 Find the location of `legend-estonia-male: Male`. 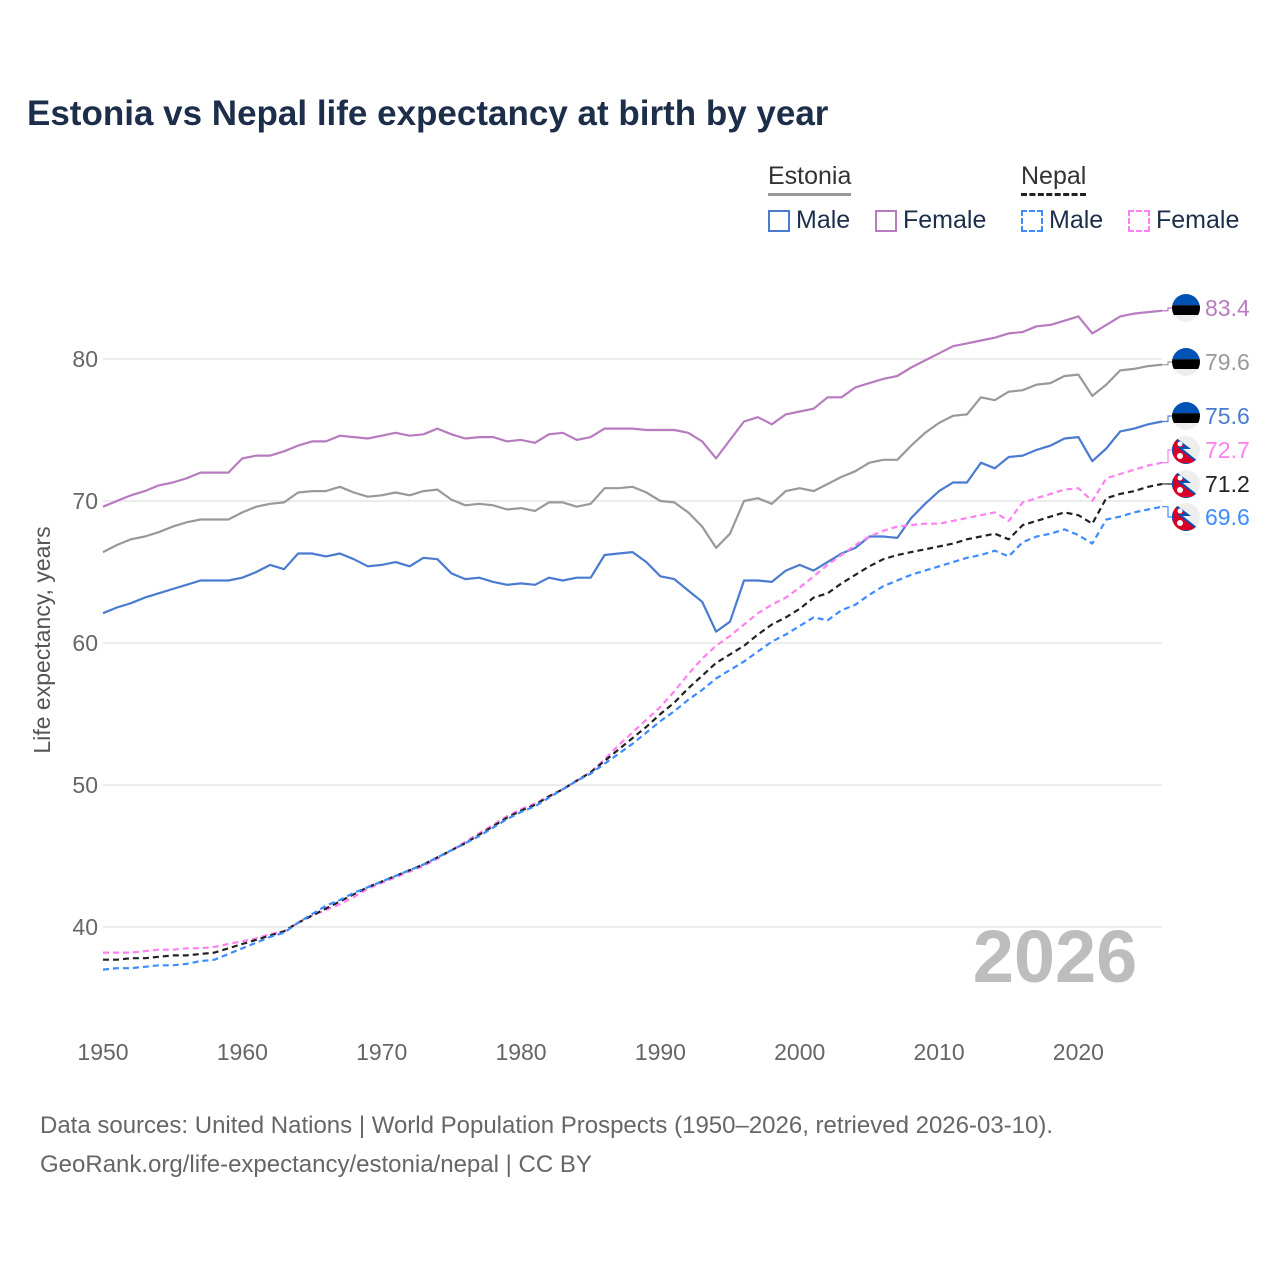

legend-estonia-male: Male is located at coordinates (809, 220).